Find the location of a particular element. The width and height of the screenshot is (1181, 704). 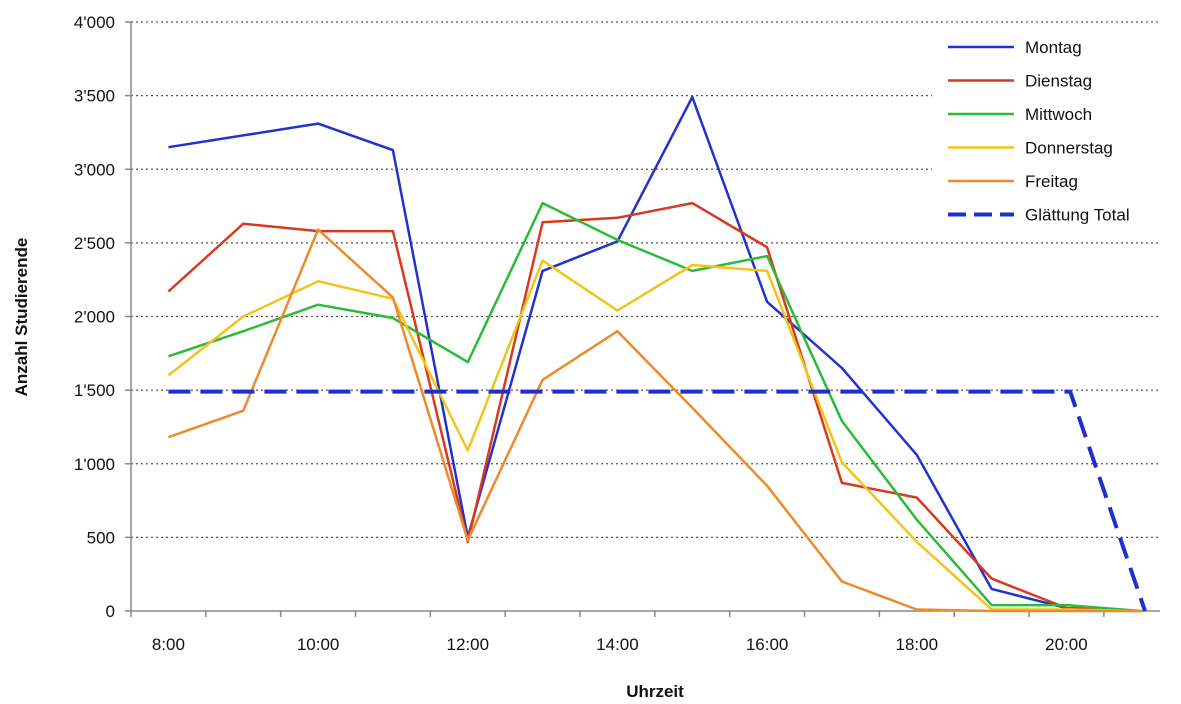

y-tick-label-0: 0 is located at coordinates (110, 611).